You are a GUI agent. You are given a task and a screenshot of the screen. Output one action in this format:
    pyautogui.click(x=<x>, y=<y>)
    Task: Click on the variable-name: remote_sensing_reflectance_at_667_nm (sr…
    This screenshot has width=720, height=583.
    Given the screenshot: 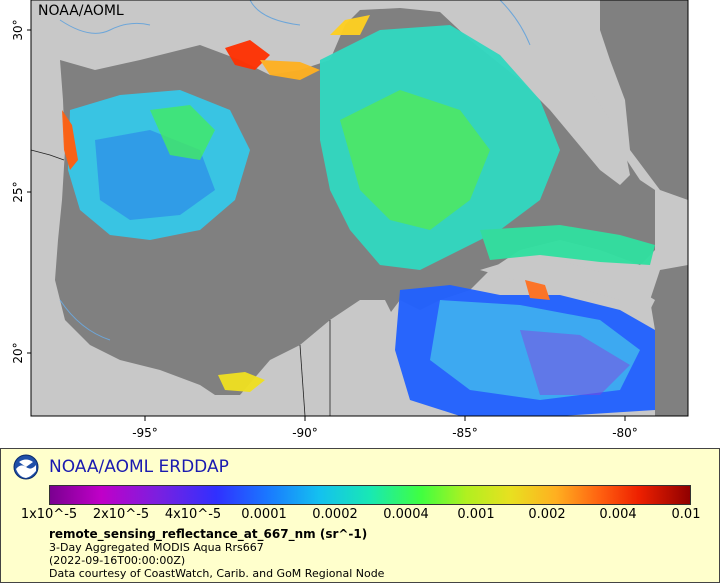 What is the action you would take?
    pyautogui.click(x=208, y=534)
    